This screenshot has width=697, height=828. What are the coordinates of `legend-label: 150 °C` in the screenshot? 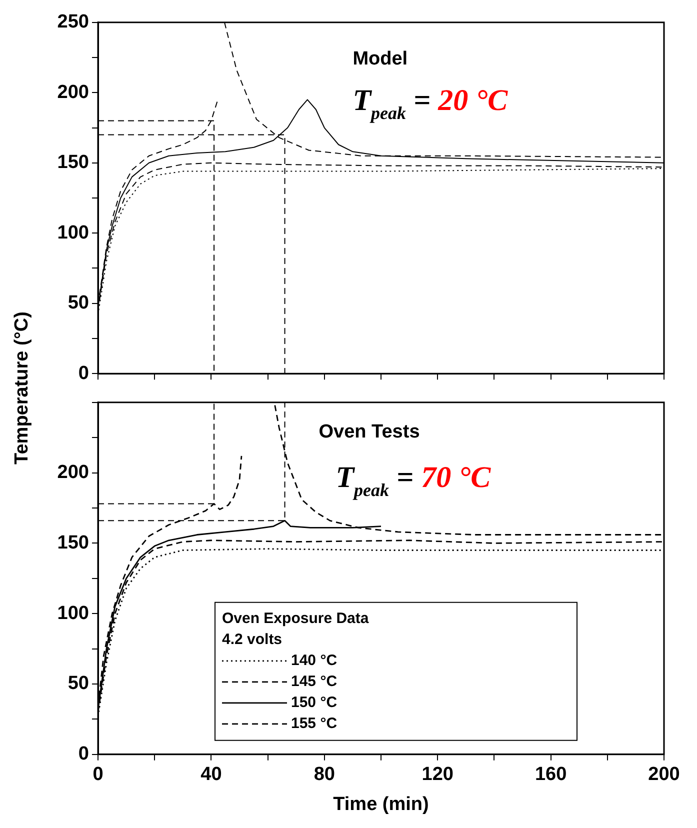 It's located at (314, 703).